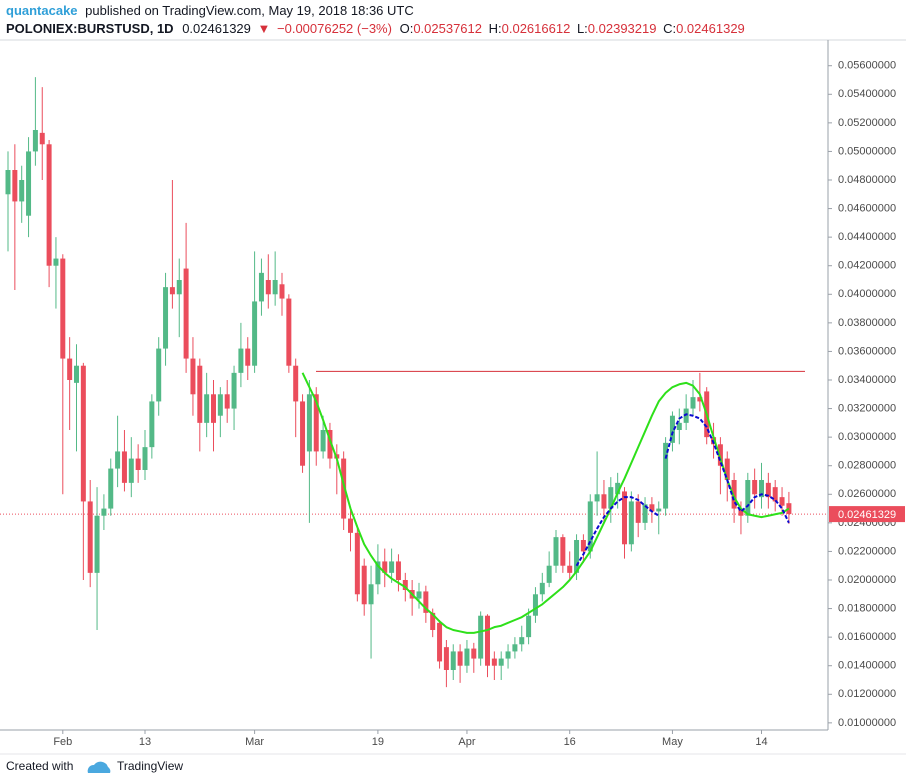 The image size is (906, 784). Describe the element at coordinates (407, 28) in the screenshot. I see `open-label: O:` at that location.